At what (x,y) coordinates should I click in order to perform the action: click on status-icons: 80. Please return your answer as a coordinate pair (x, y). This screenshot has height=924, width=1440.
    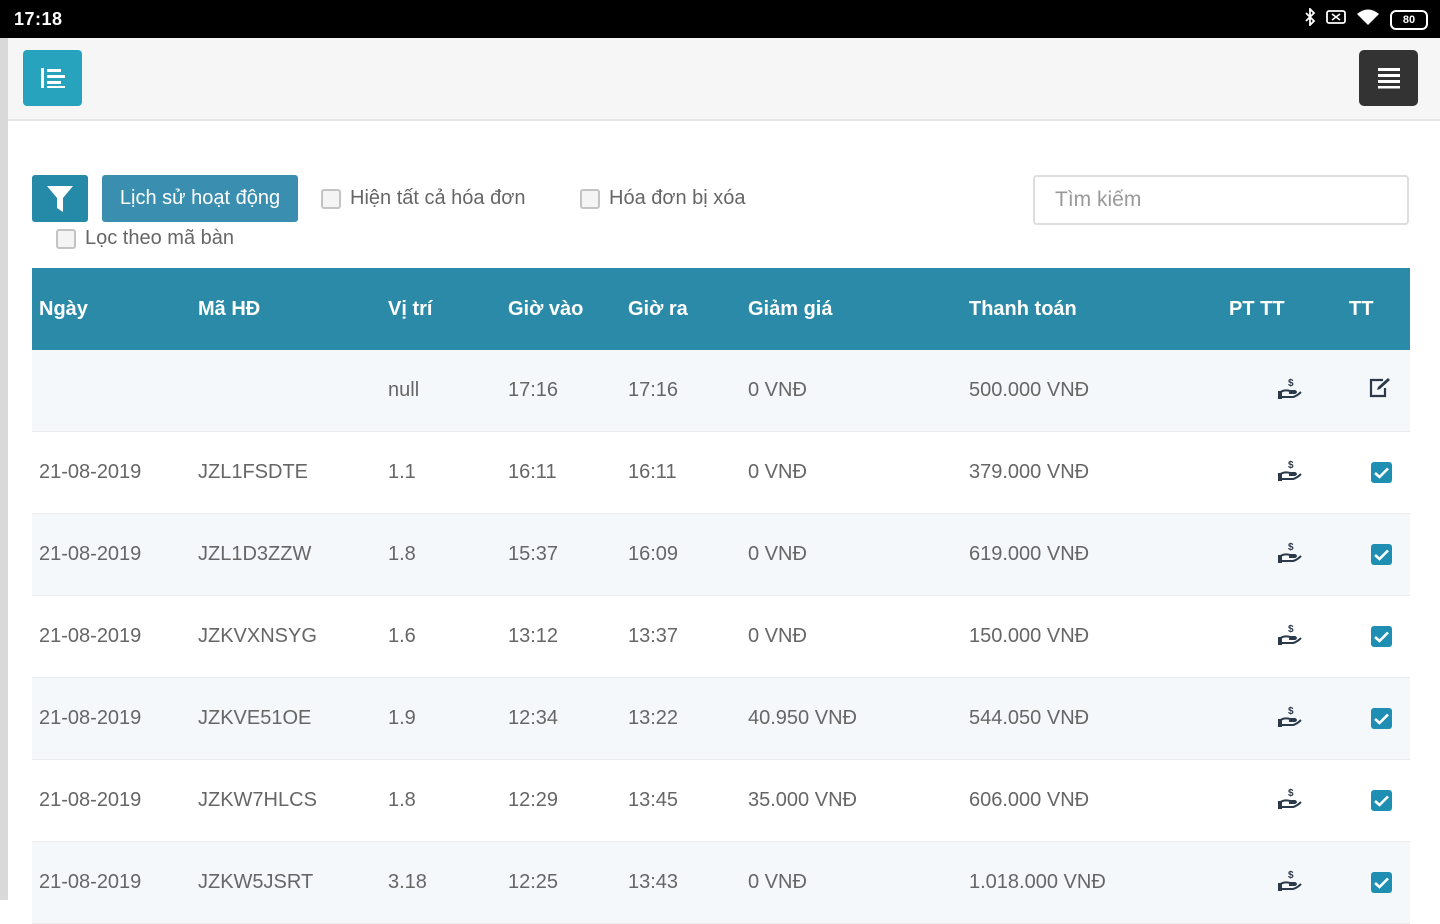
    Looking at the image, I should click on (1366, 18).